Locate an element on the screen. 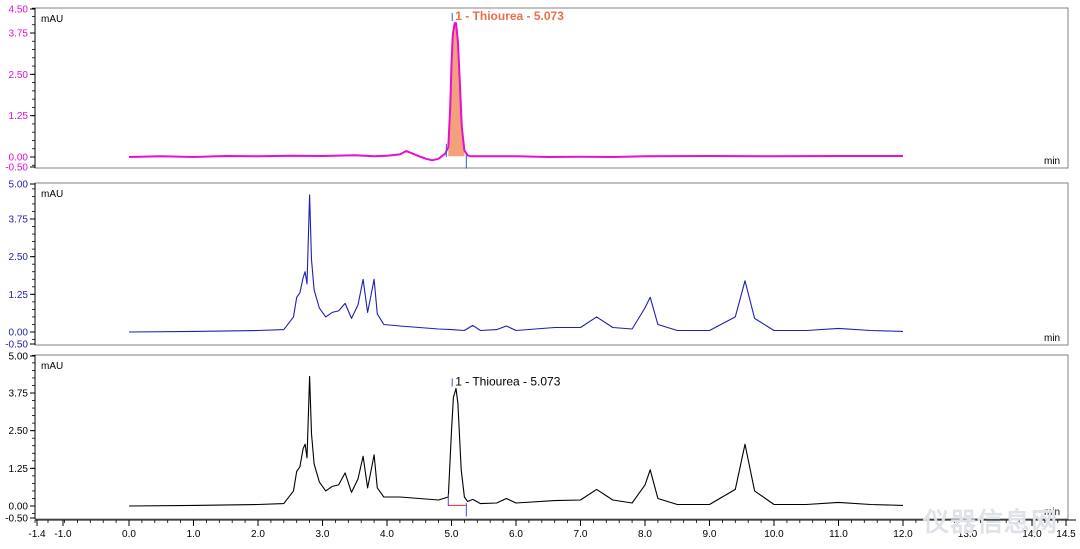  y-tick-label: 4.50 is located at coordinates (19, 10).